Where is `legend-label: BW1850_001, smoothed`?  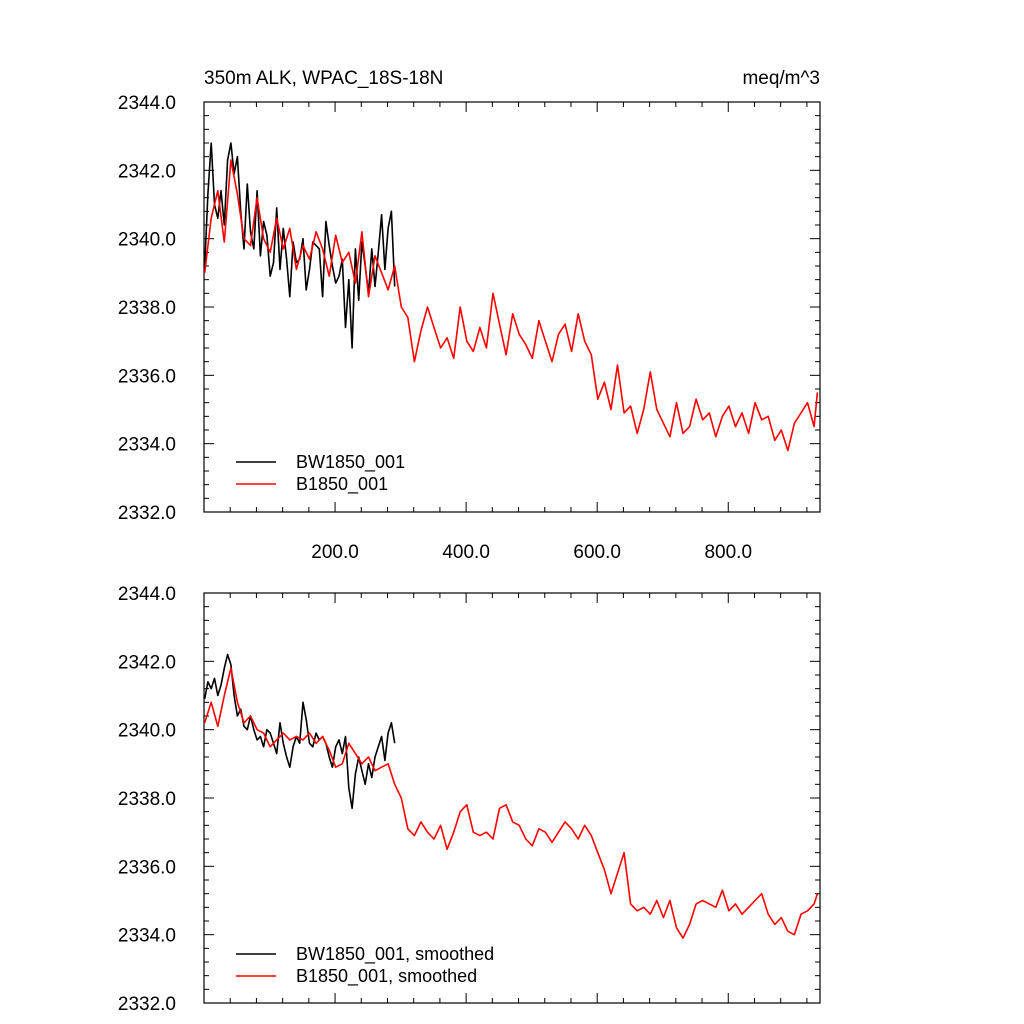 legend-label: BW1850_001, smoothed is located at coordinates (395, 954).